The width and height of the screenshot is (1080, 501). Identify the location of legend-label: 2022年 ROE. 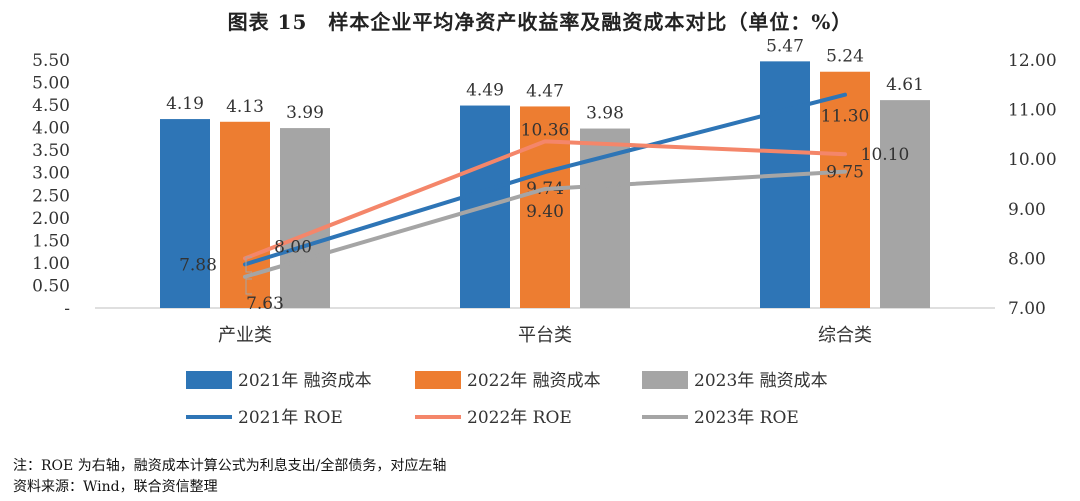
(519, 418).